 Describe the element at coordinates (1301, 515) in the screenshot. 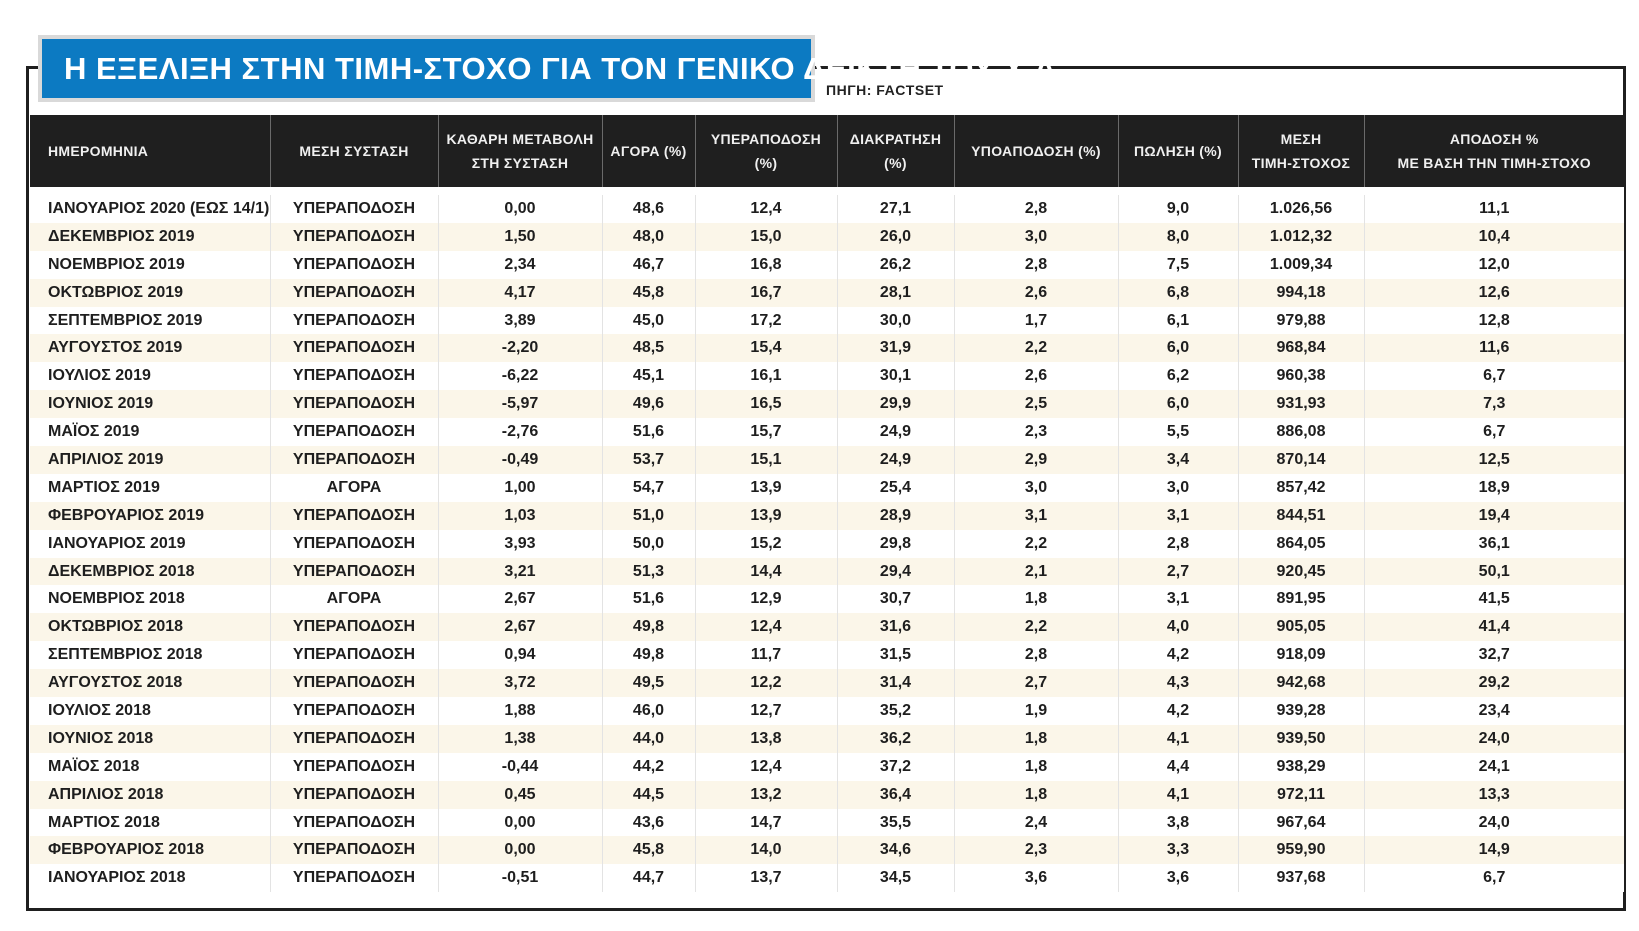

I see `value-cell: 844,51` at that location.